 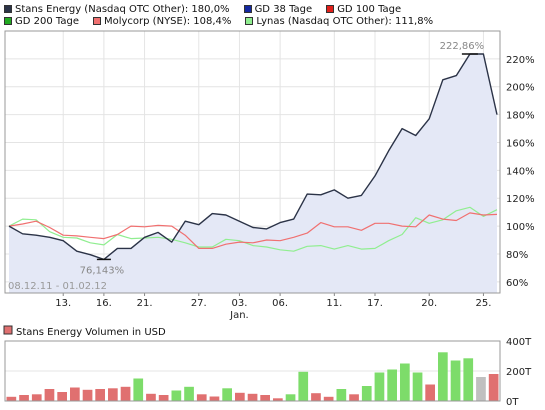 I want to click on legend-label: Lynas (Nasdaq OTC Other): 111,8%, so click(x=345, y=21).